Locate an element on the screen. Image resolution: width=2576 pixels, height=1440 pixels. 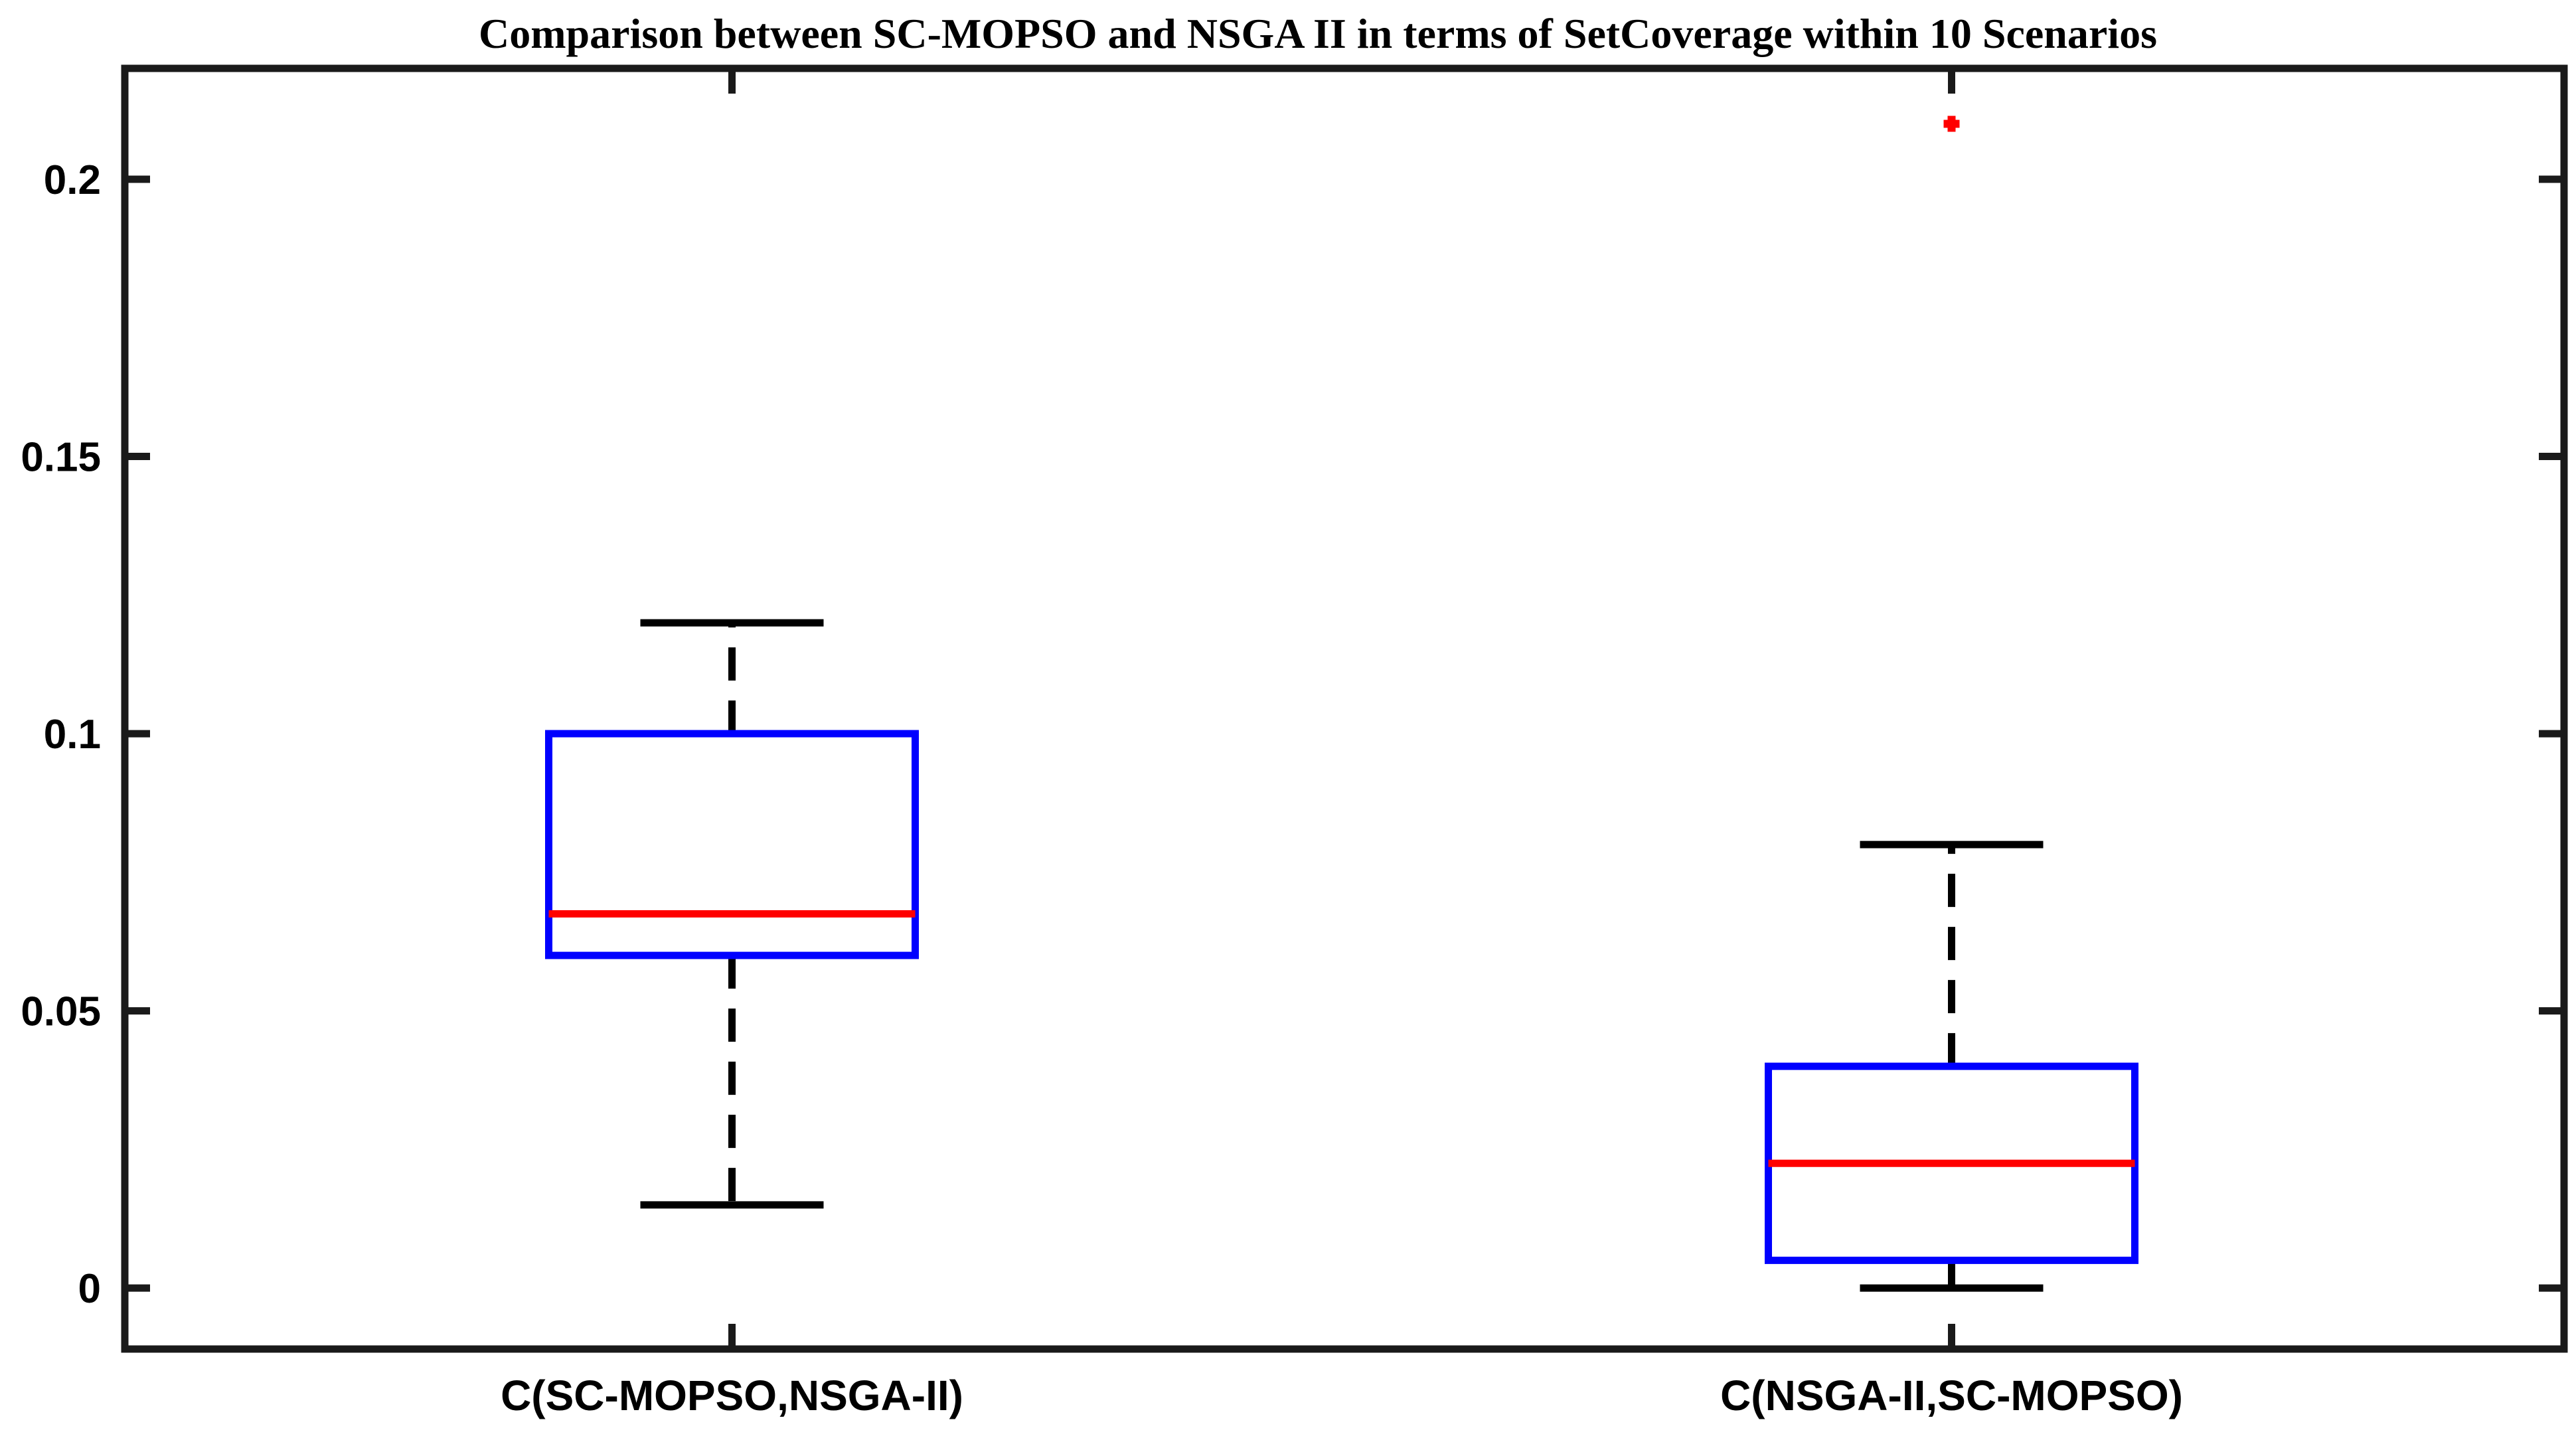
x-category-label-2: C(NSGA-II,SC-MOPSO) is located at coordinates (1951, 1395).